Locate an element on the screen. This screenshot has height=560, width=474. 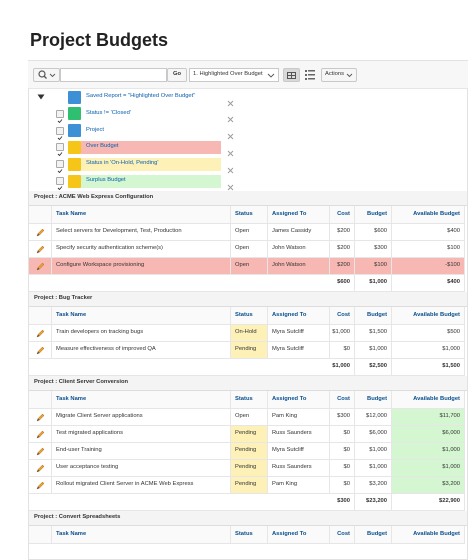
check-mark is located at coordinates (60, 154).